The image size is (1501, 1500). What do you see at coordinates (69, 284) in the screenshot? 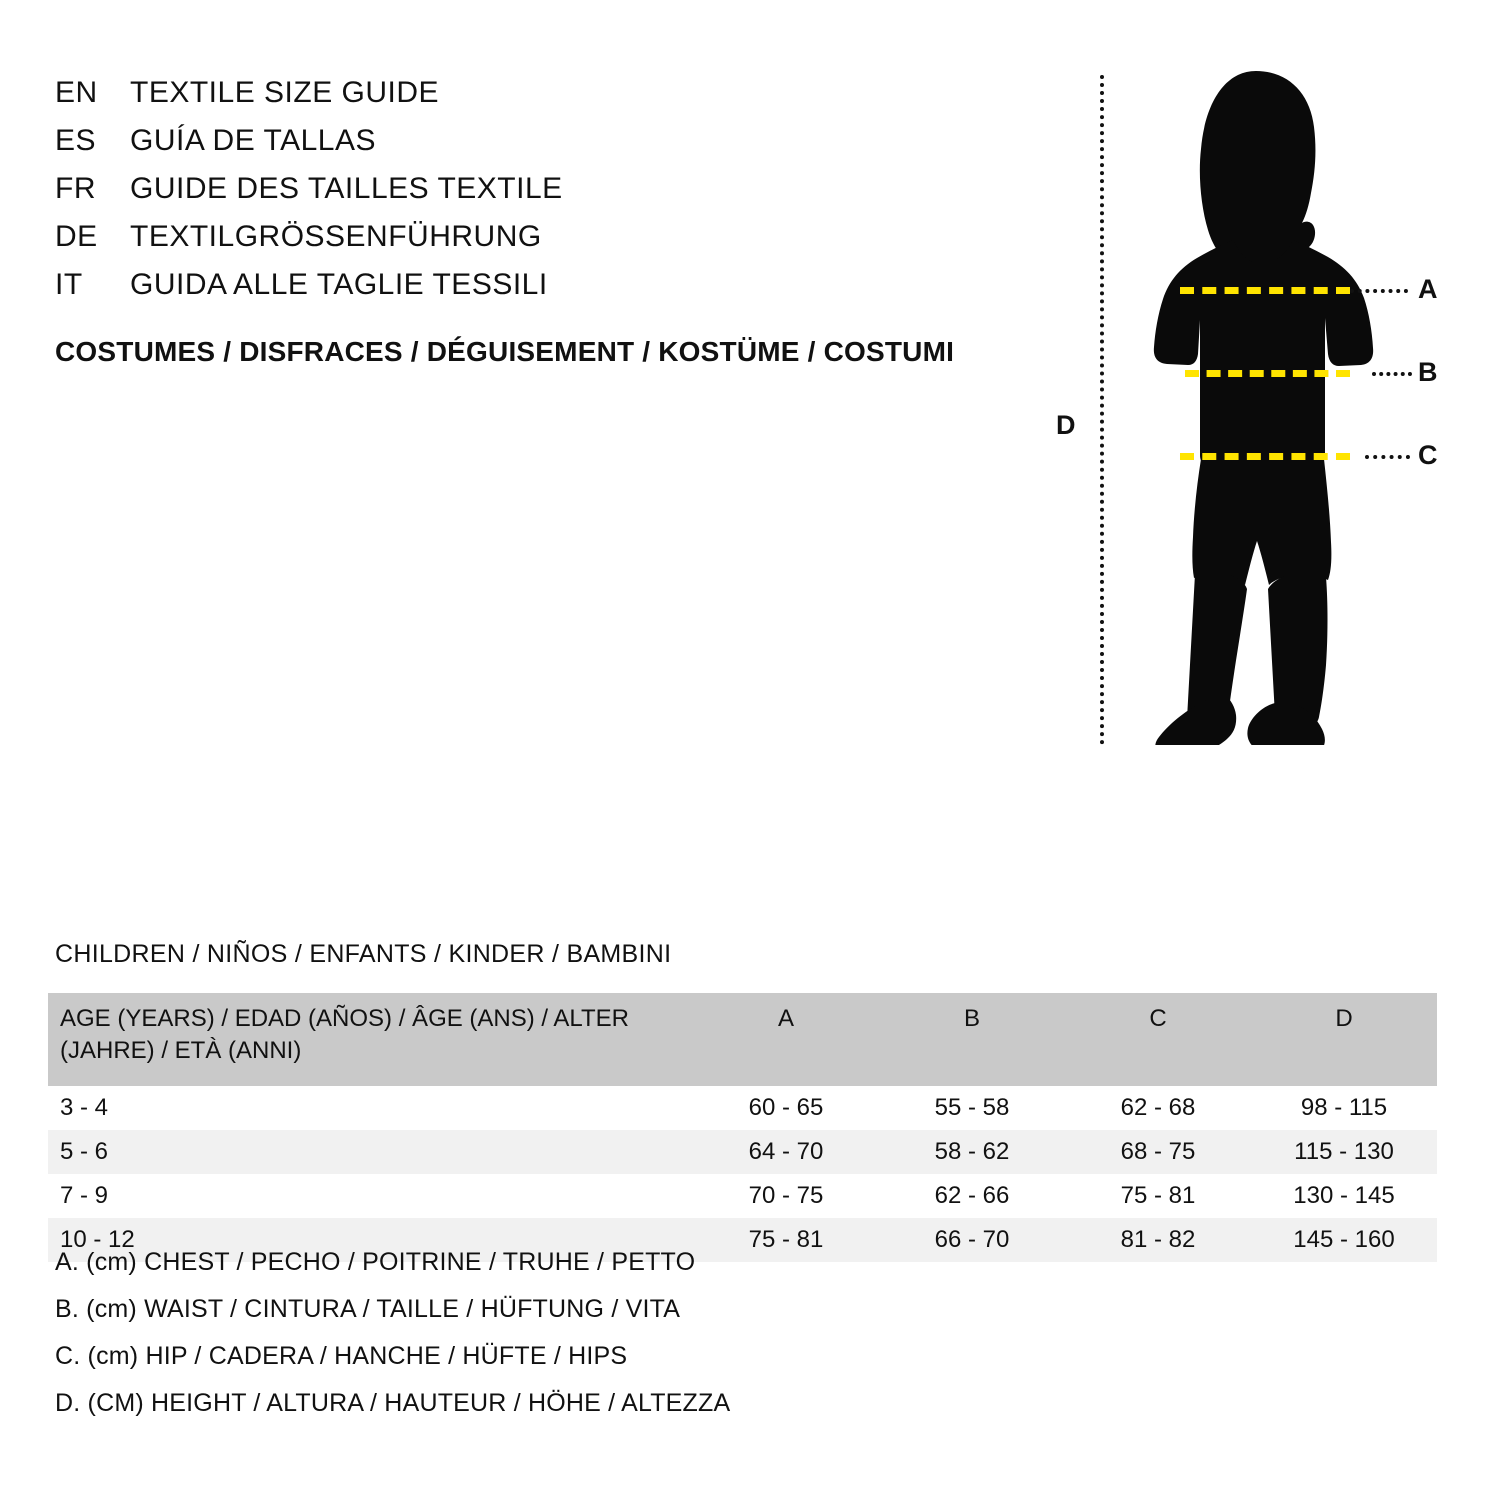
I see `language-code-it: IT` at bounding box center [69, 284].